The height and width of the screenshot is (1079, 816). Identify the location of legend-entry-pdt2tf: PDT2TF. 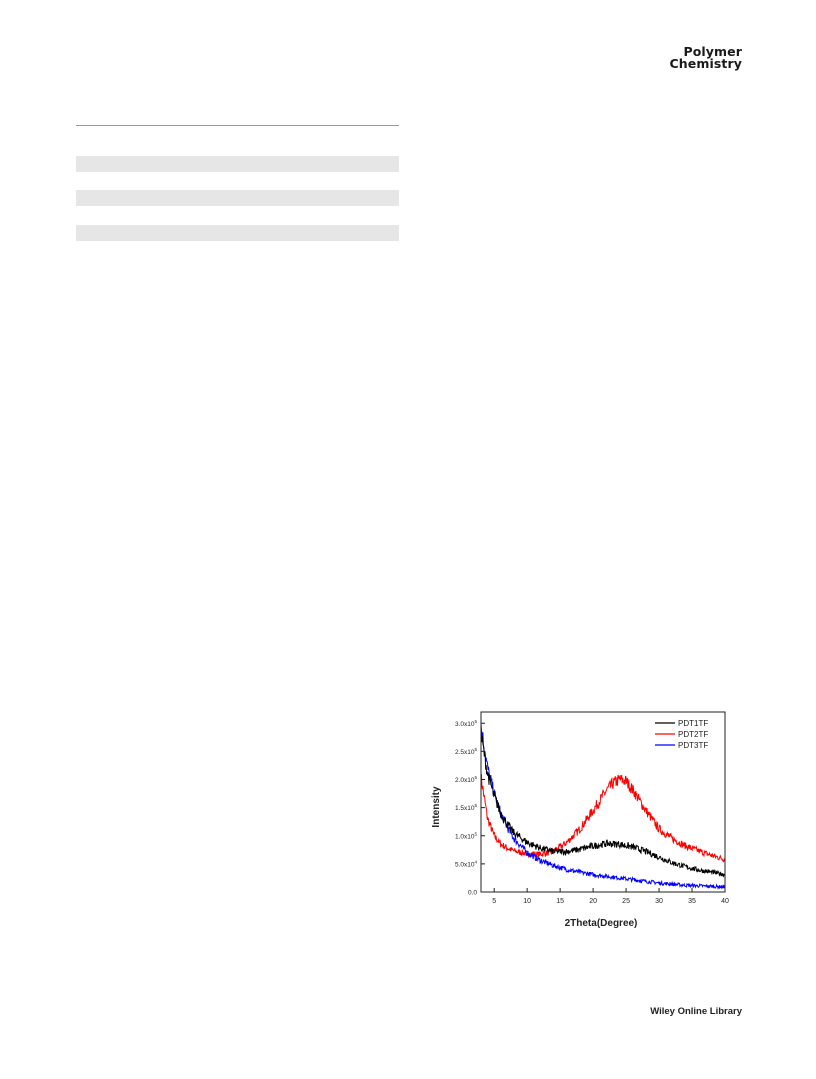
(681, 734).